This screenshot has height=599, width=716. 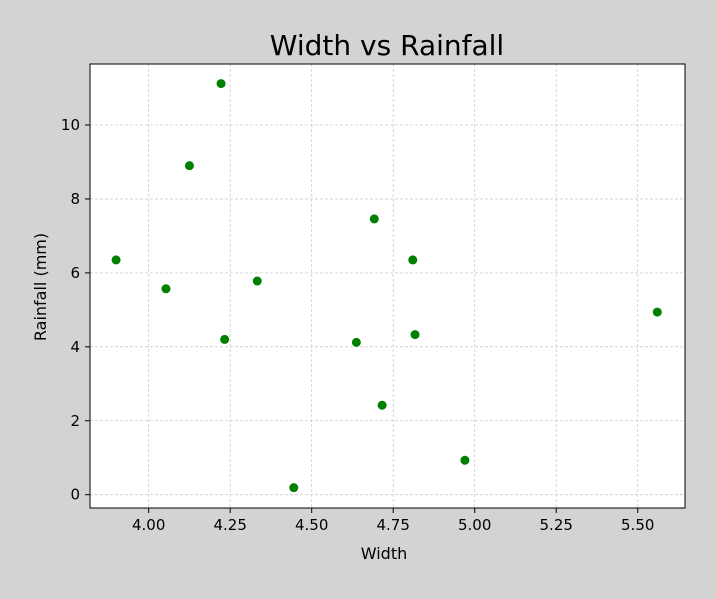 What do you see at coordinates (75, 347) in the screenshot?
I see `y-tick-label: 4` at bounding box center [75, 347].